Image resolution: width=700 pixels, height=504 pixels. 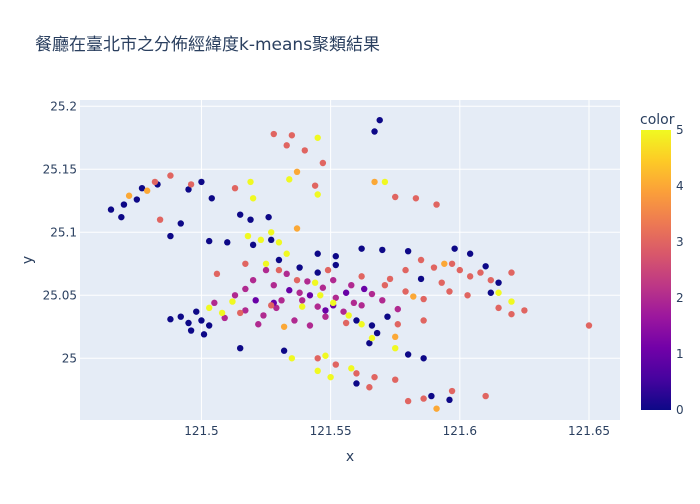 I want to click on y-tick-label: 25.2, so click(x=63, y=106).